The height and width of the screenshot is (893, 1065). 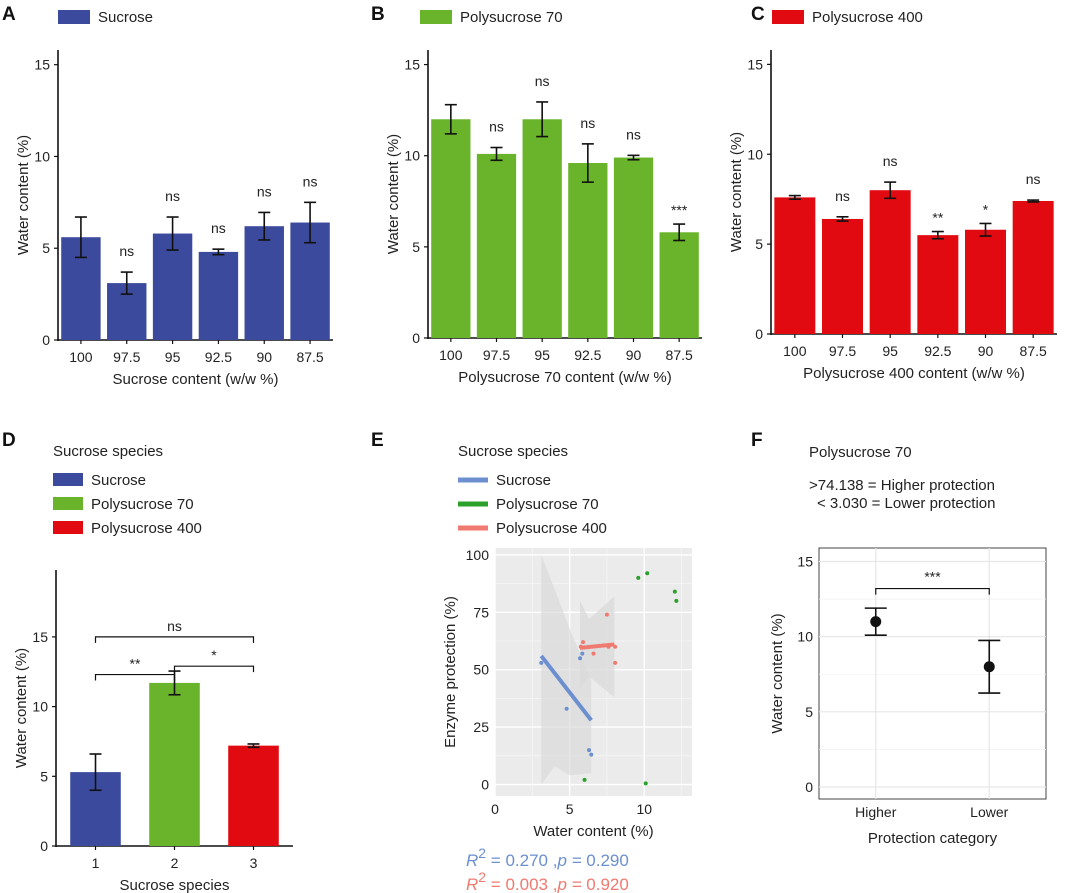 I want to click on f-threshold-higher: >74.138 = Higher protection, so click(x=902, y=485).